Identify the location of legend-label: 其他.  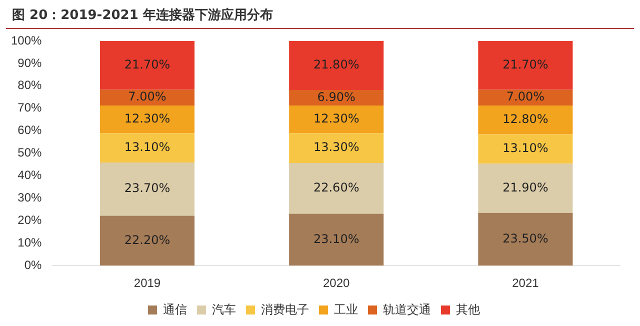
(468, 309).